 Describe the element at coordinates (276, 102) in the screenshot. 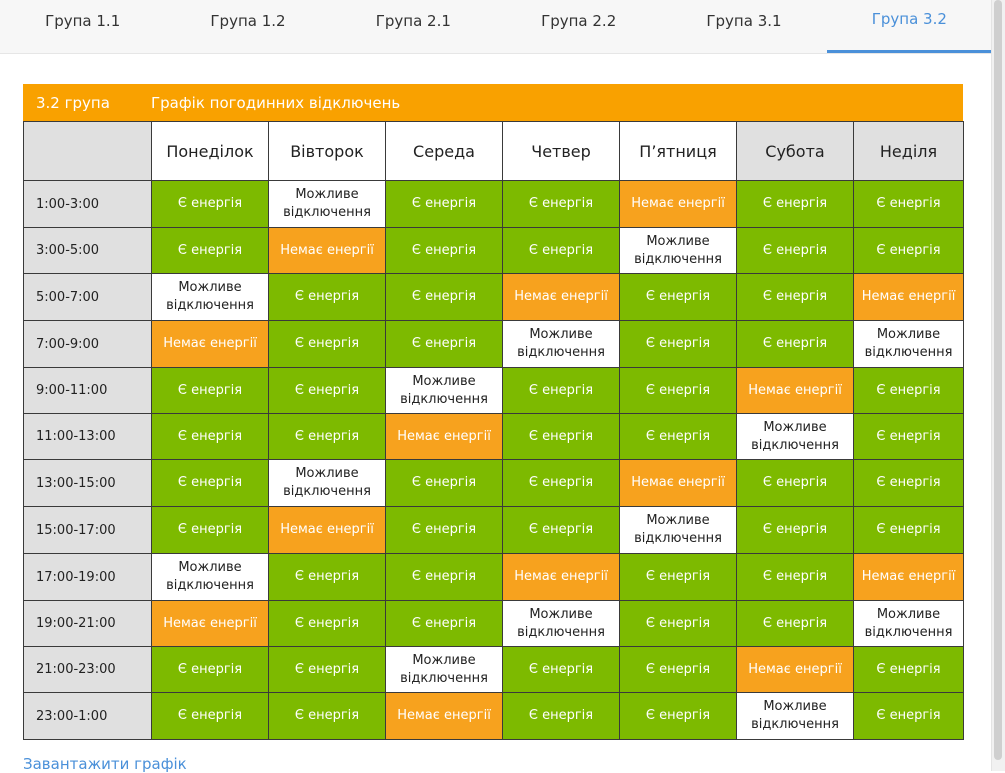

I see `schedule-title: Графік погодинних відключень` at that location.